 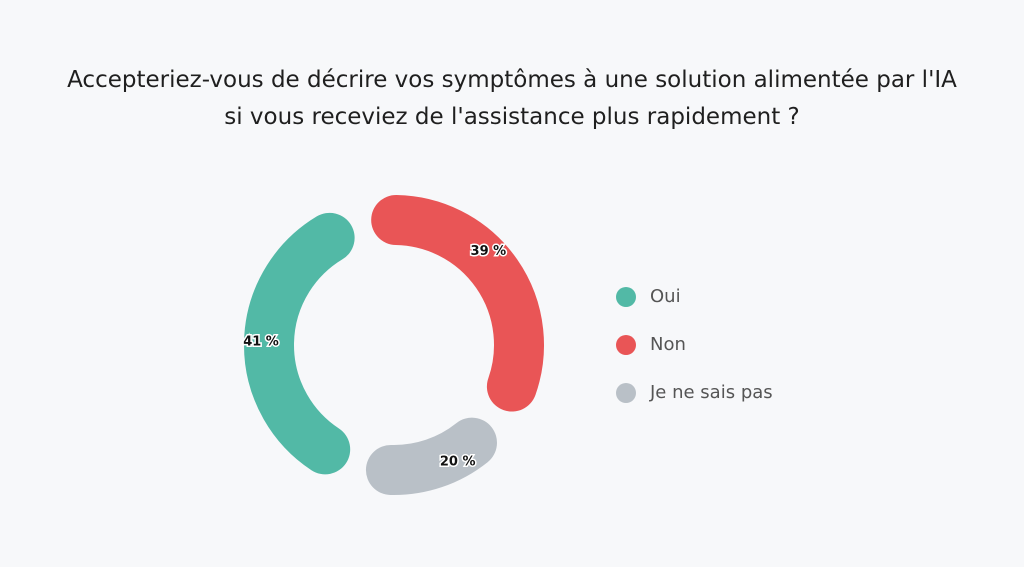 What do you see at coordinates (489, 251) in the screenshot?
I see `value-label: 39 %` at bounding box center [489, 251].